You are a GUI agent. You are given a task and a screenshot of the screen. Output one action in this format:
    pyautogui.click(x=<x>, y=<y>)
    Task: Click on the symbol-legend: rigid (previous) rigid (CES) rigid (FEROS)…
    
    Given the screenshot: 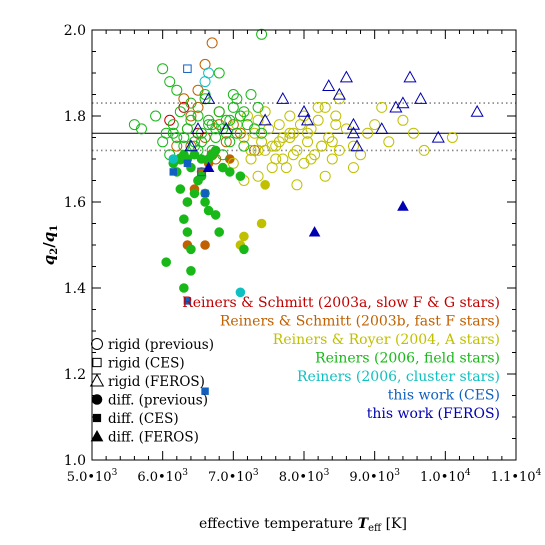 What is the action you would take?
    pyautogui.click(x=151, y=391)
    